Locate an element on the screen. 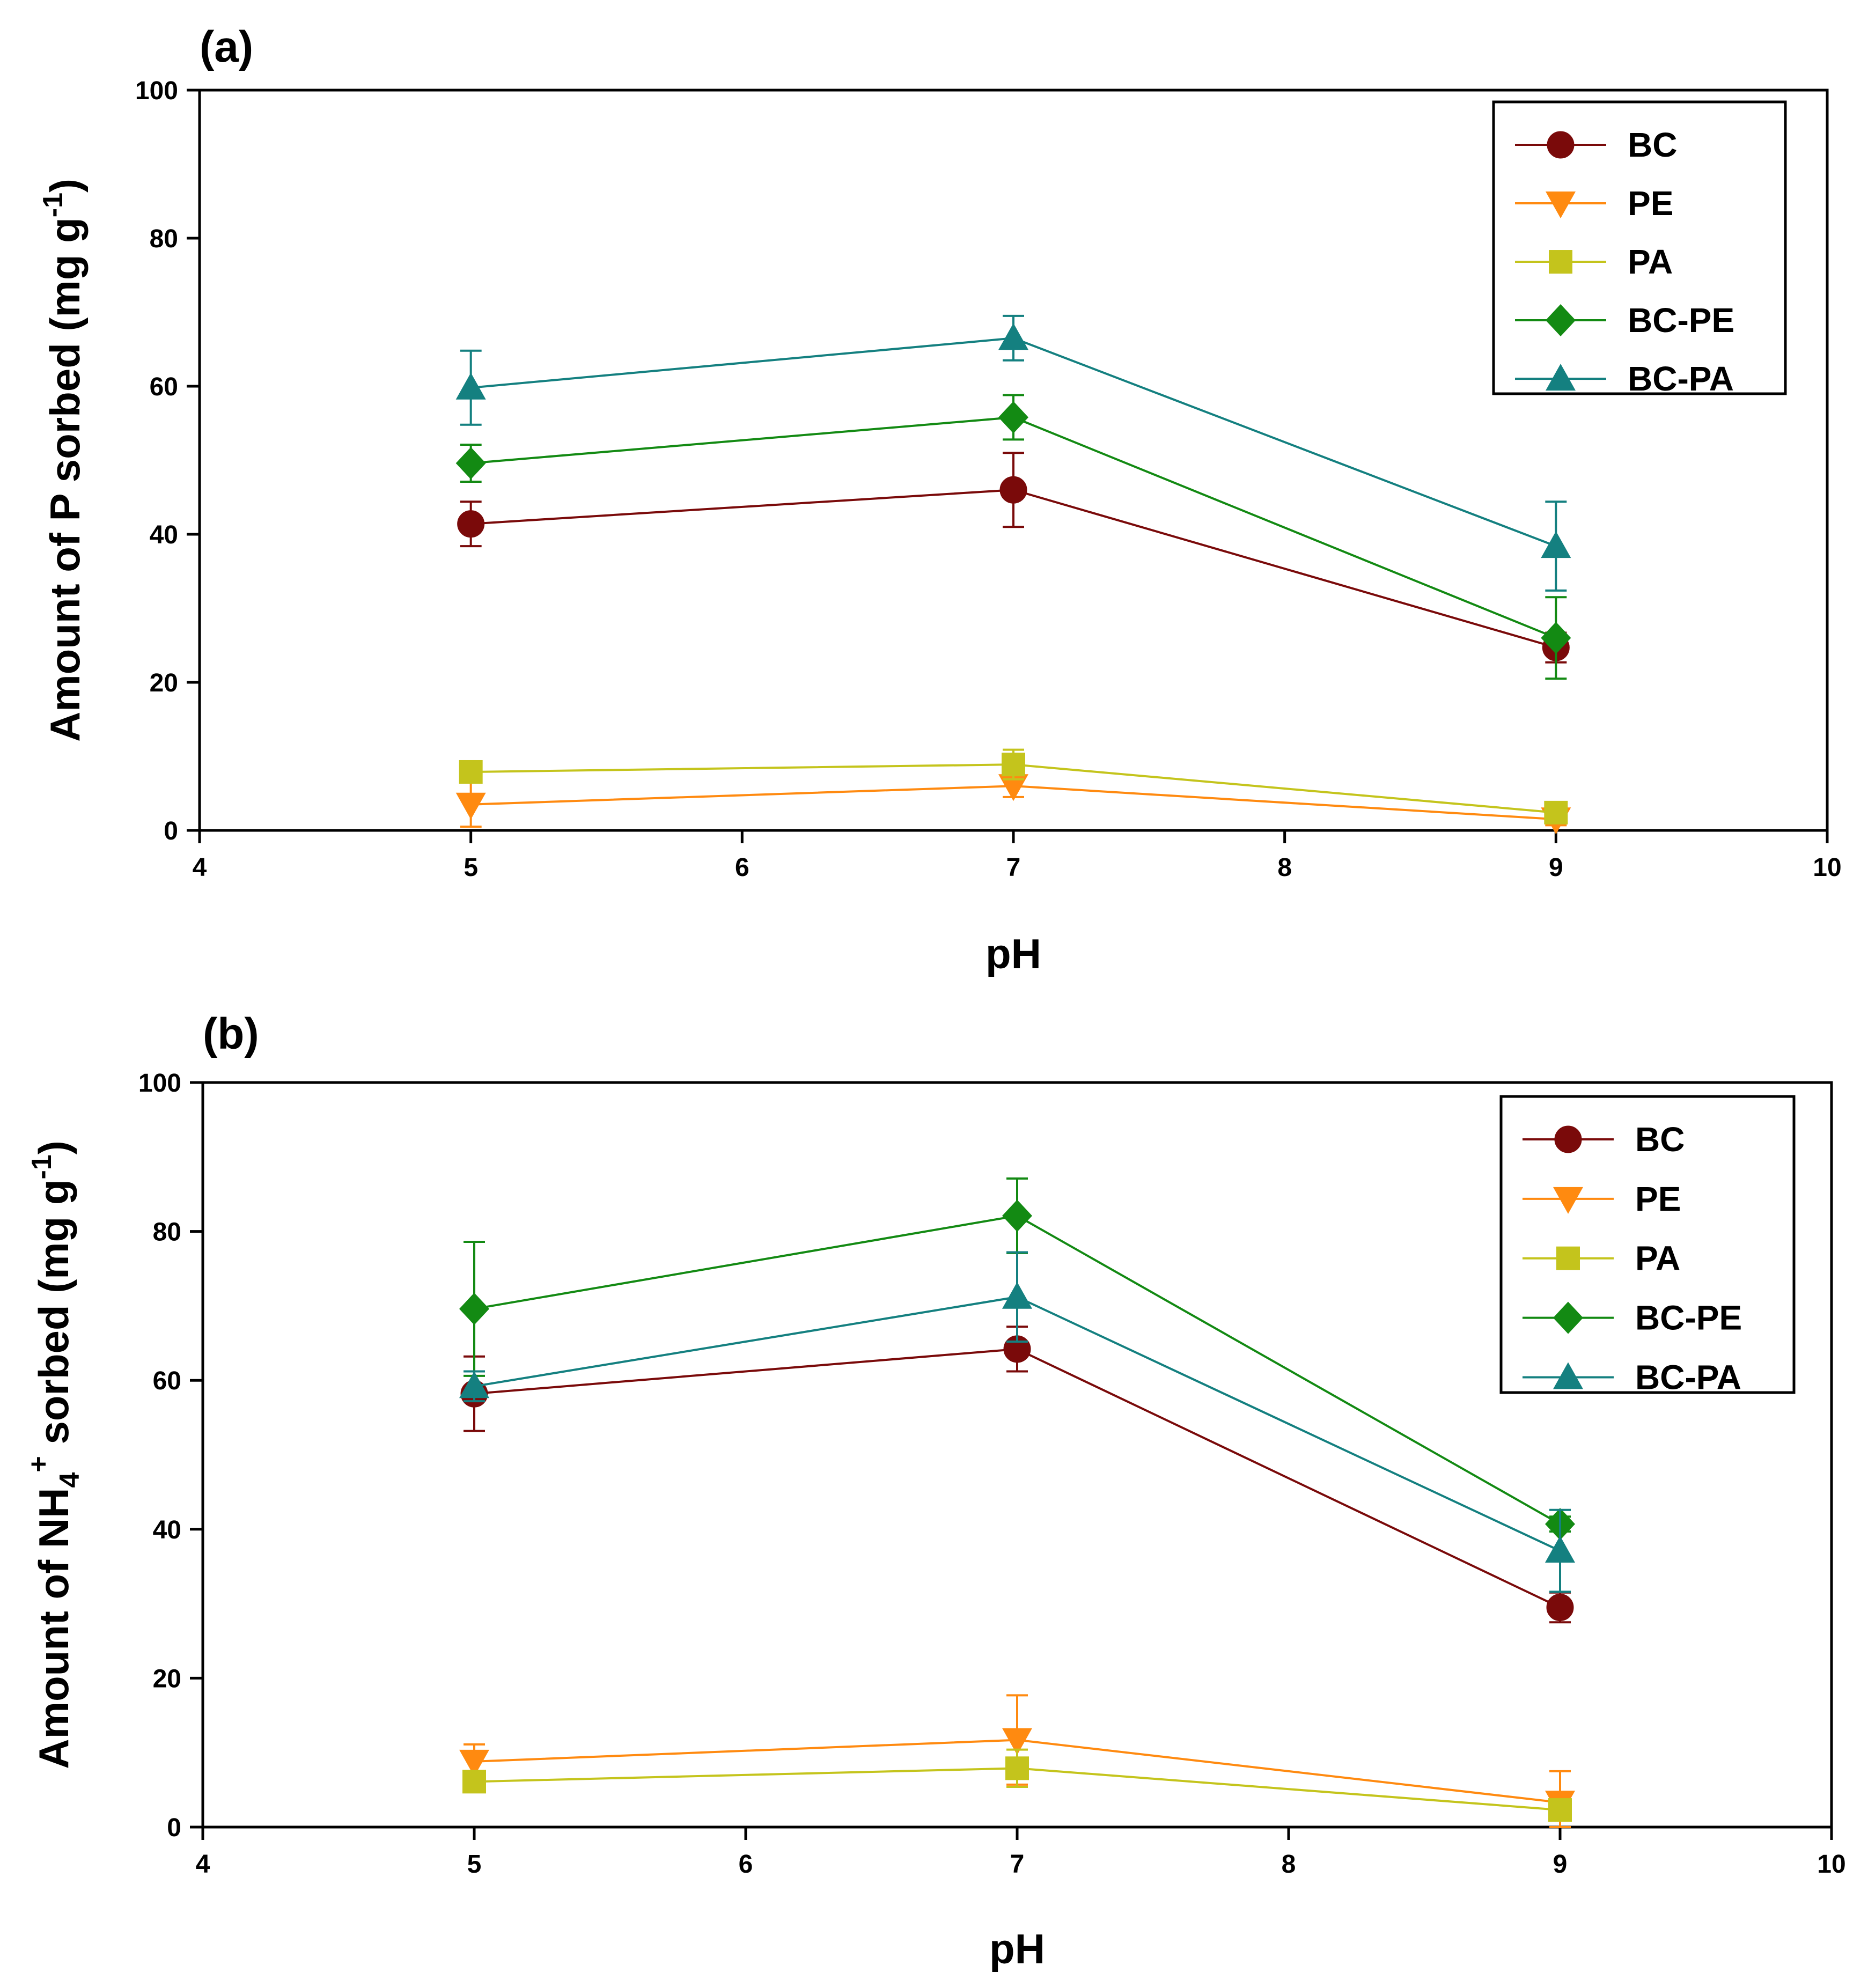 Image resolution: width=1868 pixels, height=1988 pixels. y-title-sup2: -1 is located at coordinates (41, 1166).